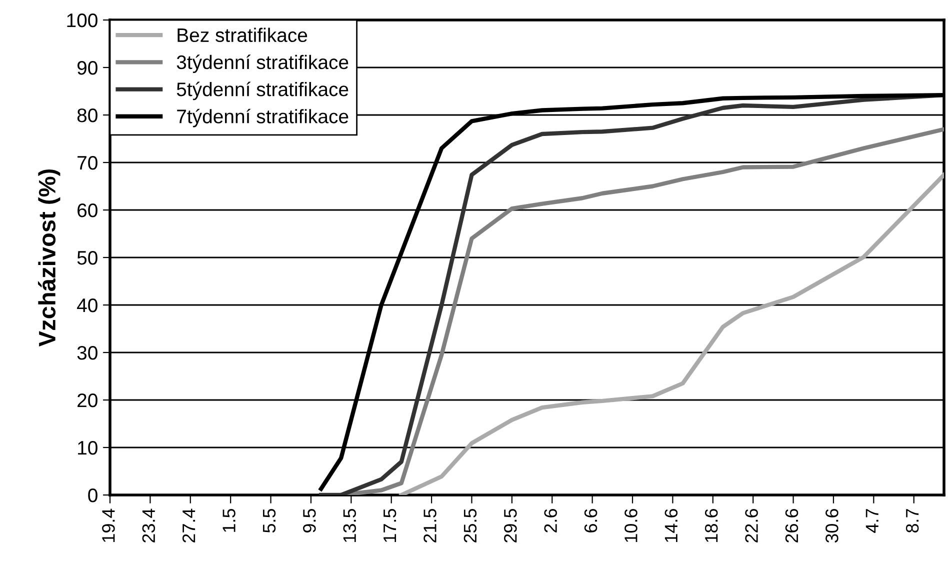 Image resolution: width=948 pixels, height=568 pixels. I want to click on x-tick-label: 2.6, so click(550, 520).